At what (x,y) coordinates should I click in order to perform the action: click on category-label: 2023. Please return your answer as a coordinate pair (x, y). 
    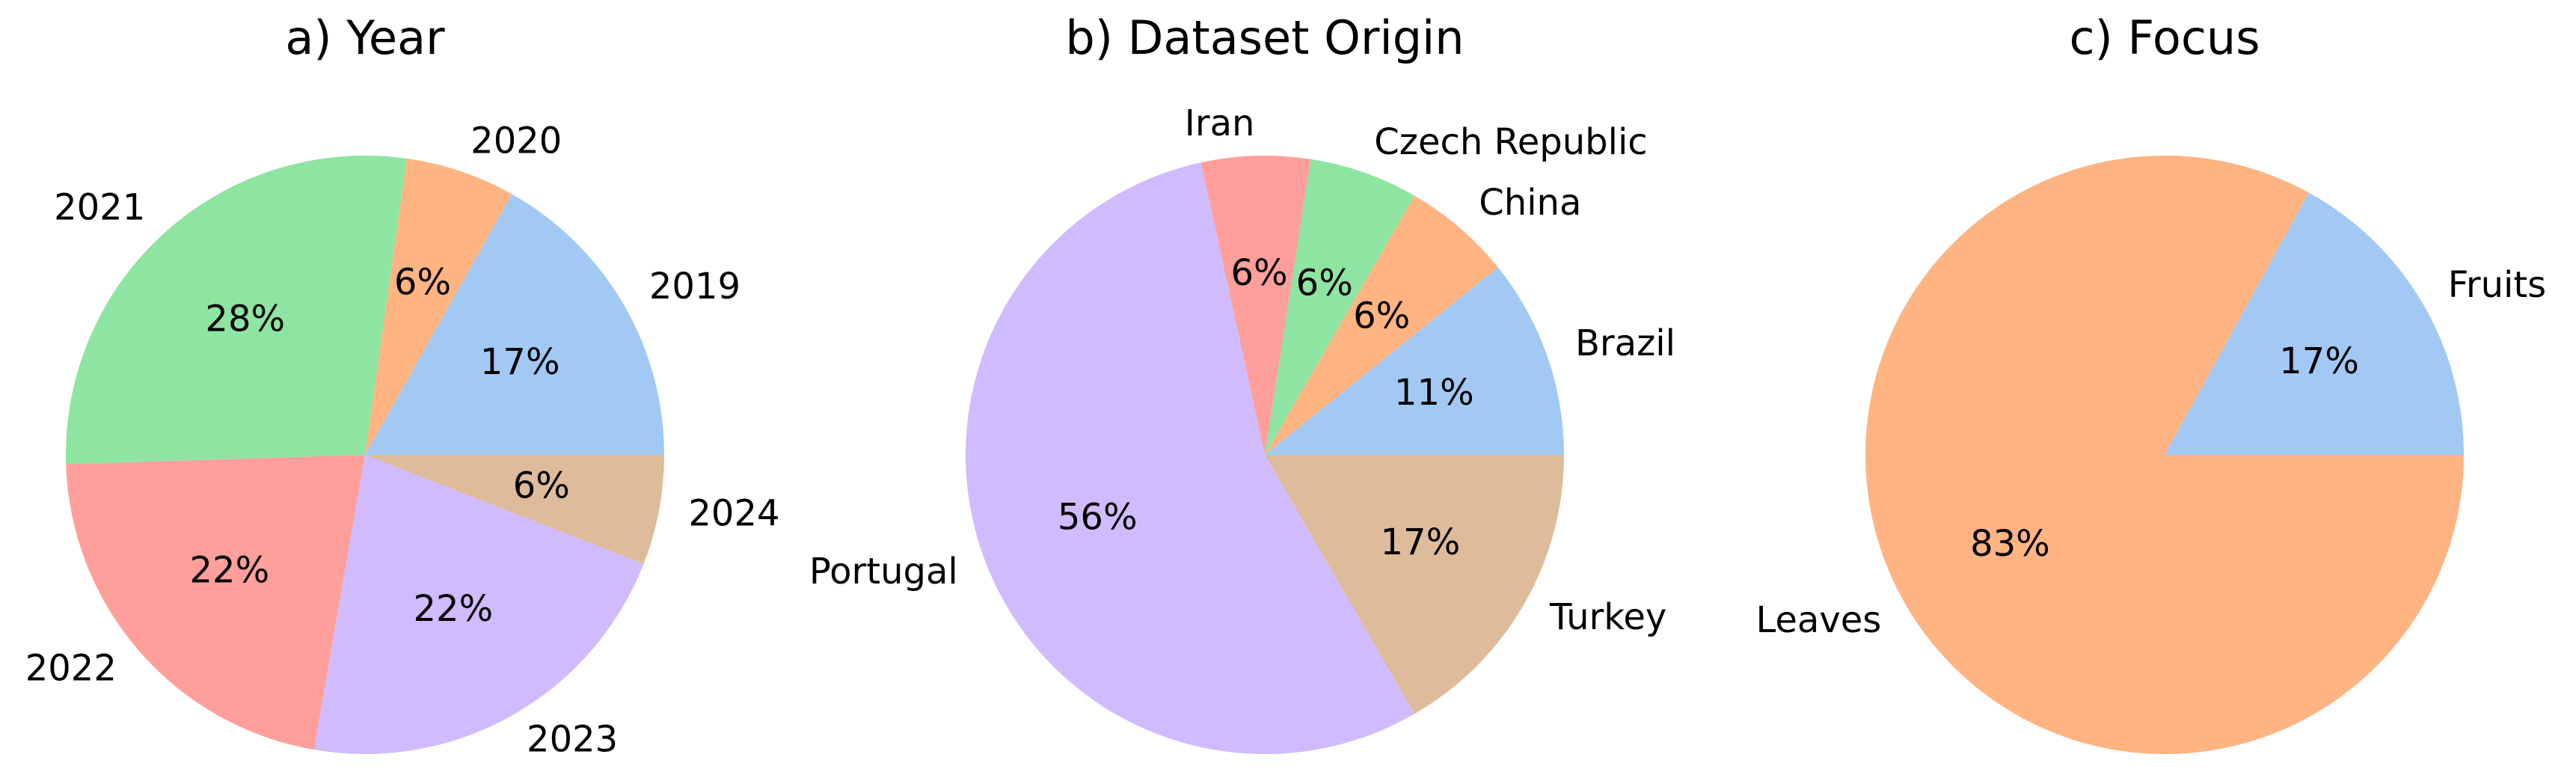
    Looking at the image, I should click on (572, 739).